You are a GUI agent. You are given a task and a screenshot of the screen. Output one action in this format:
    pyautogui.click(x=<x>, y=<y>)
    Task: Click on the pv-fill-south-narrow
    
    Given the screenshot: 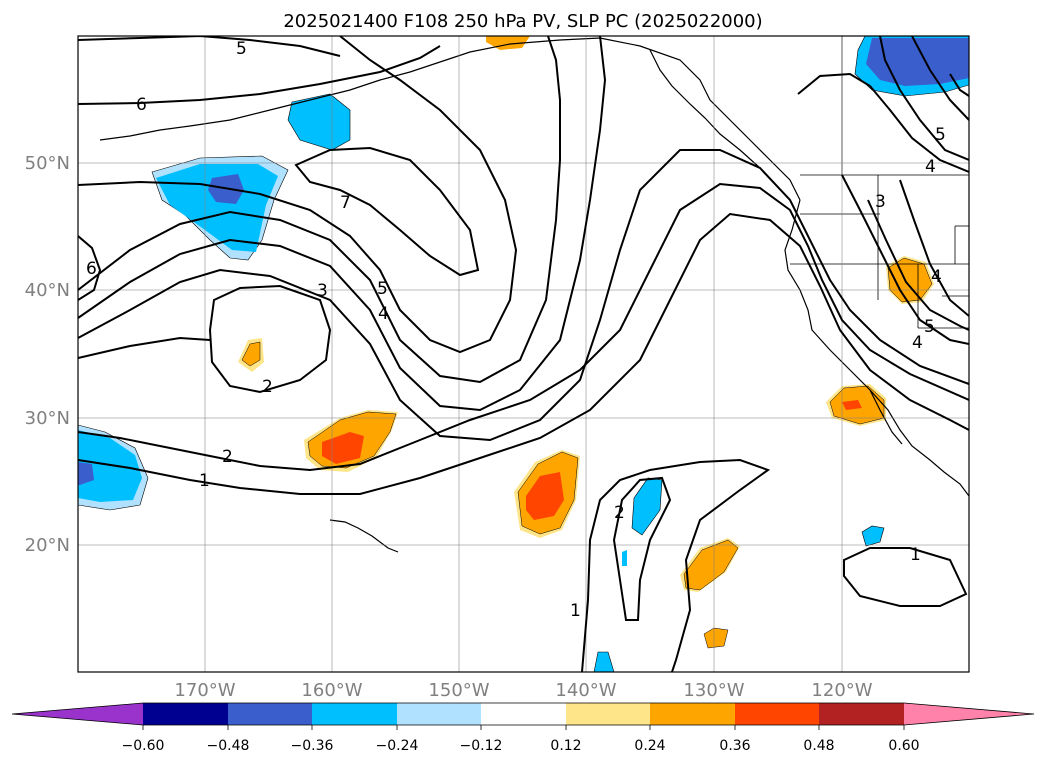 What is the action you would take?
    pyautogui.click(x=647, y=506)
    